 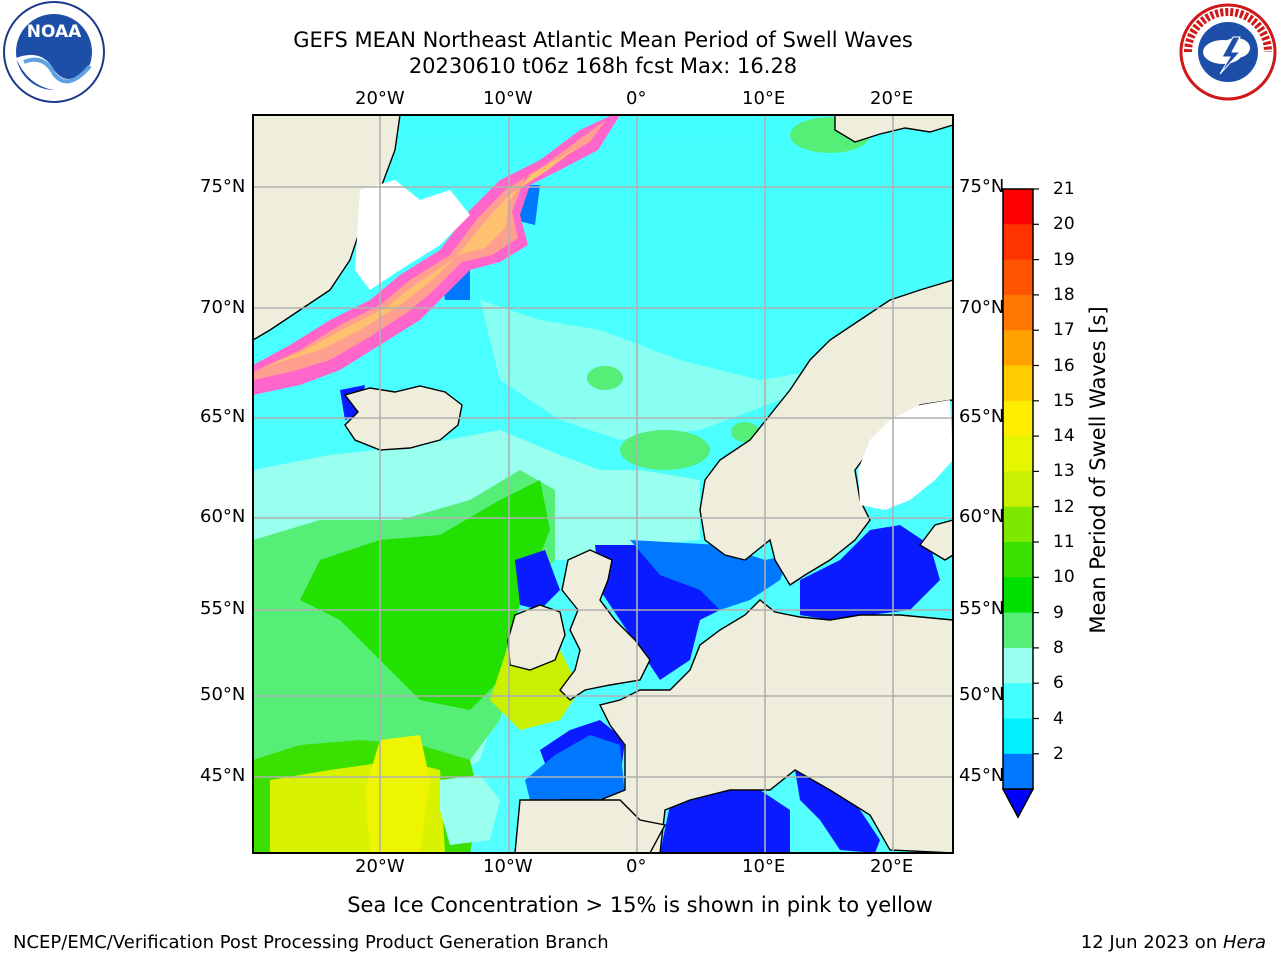 I want to click on colorbar-tick-label: 2, so click(x=1058, y=753).